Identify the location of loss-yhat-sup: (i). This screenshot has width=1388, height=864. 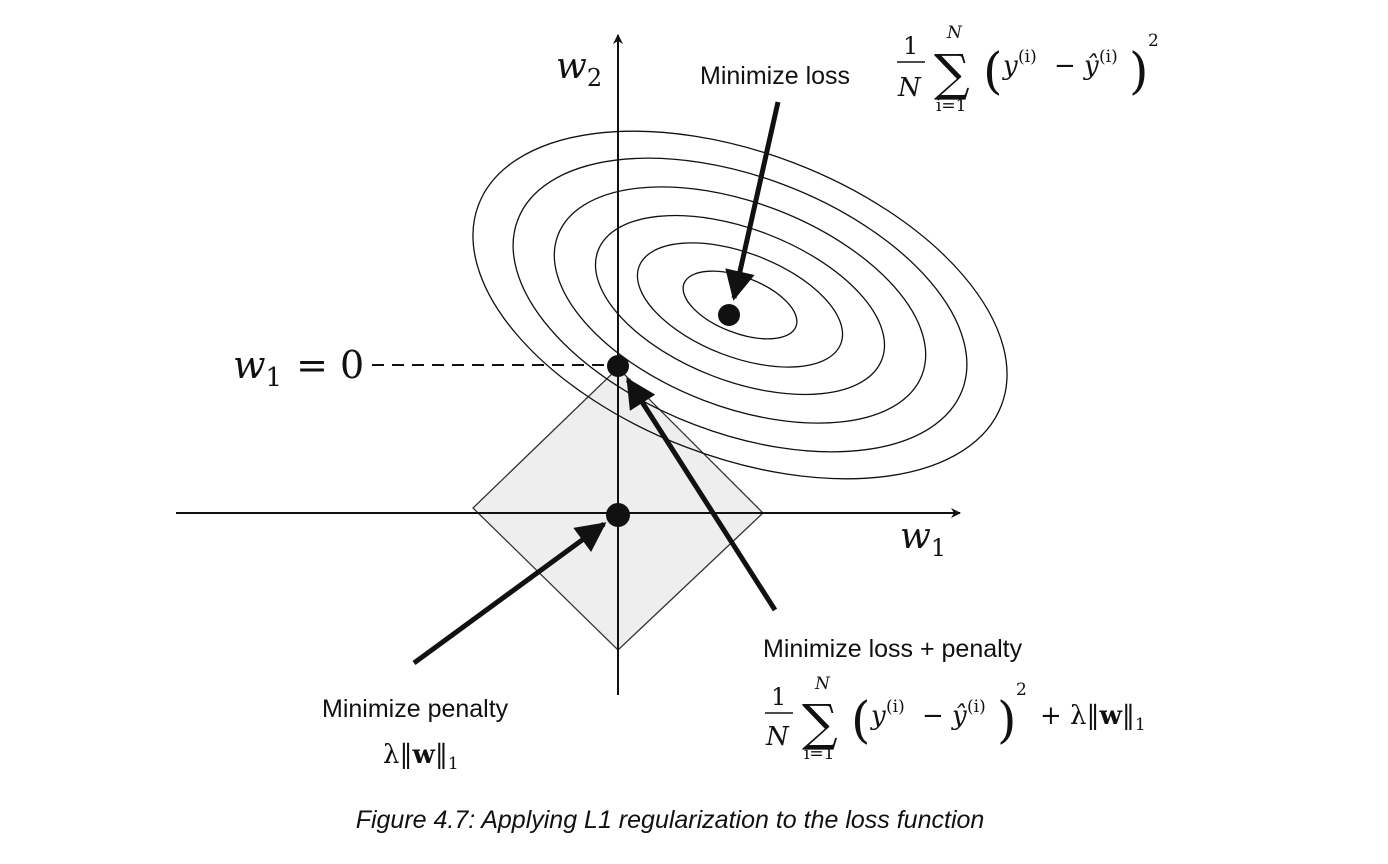
(1108, 57).